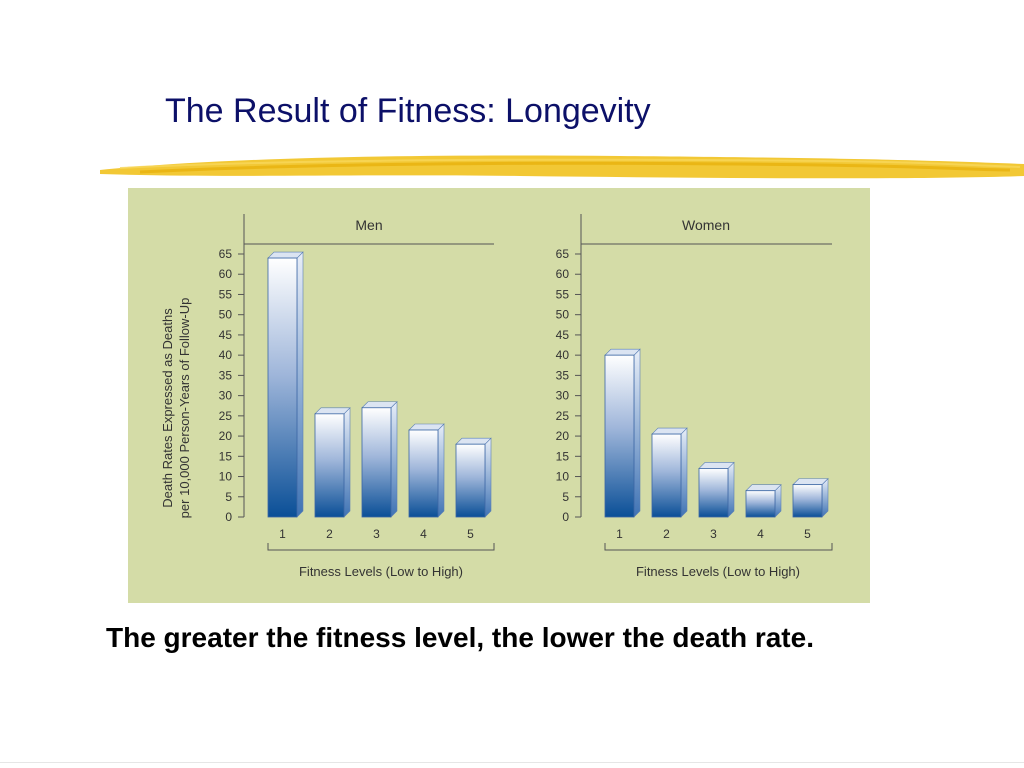  I want to click on men-x-tick-label: 3, so click(376, 534).